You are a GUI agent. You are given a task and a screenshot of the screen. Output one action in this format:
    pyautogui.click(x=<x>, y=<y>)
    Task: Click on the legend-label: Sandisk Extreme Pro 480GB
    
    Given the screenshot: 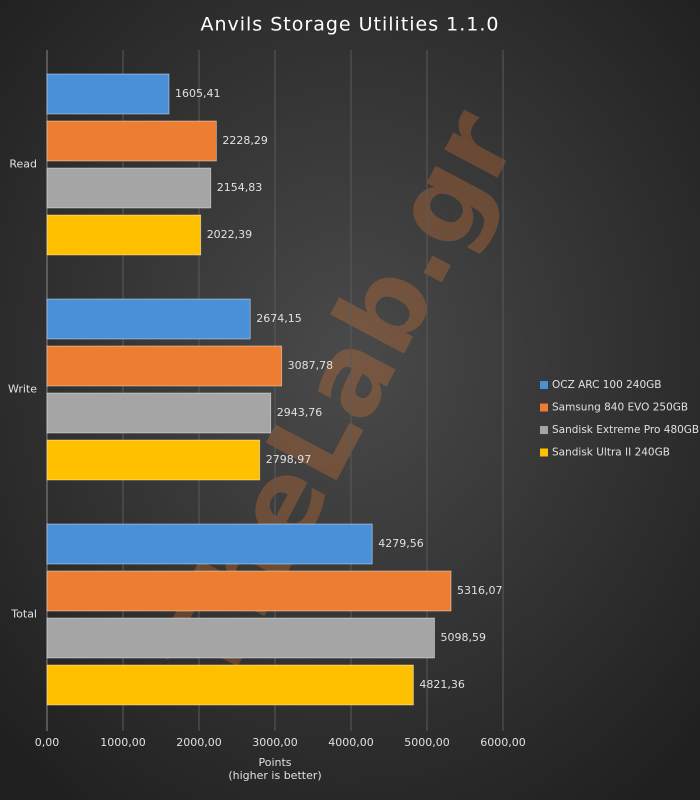 What is the action you would take?
    pyautogui.click(x=625, y=430)
    